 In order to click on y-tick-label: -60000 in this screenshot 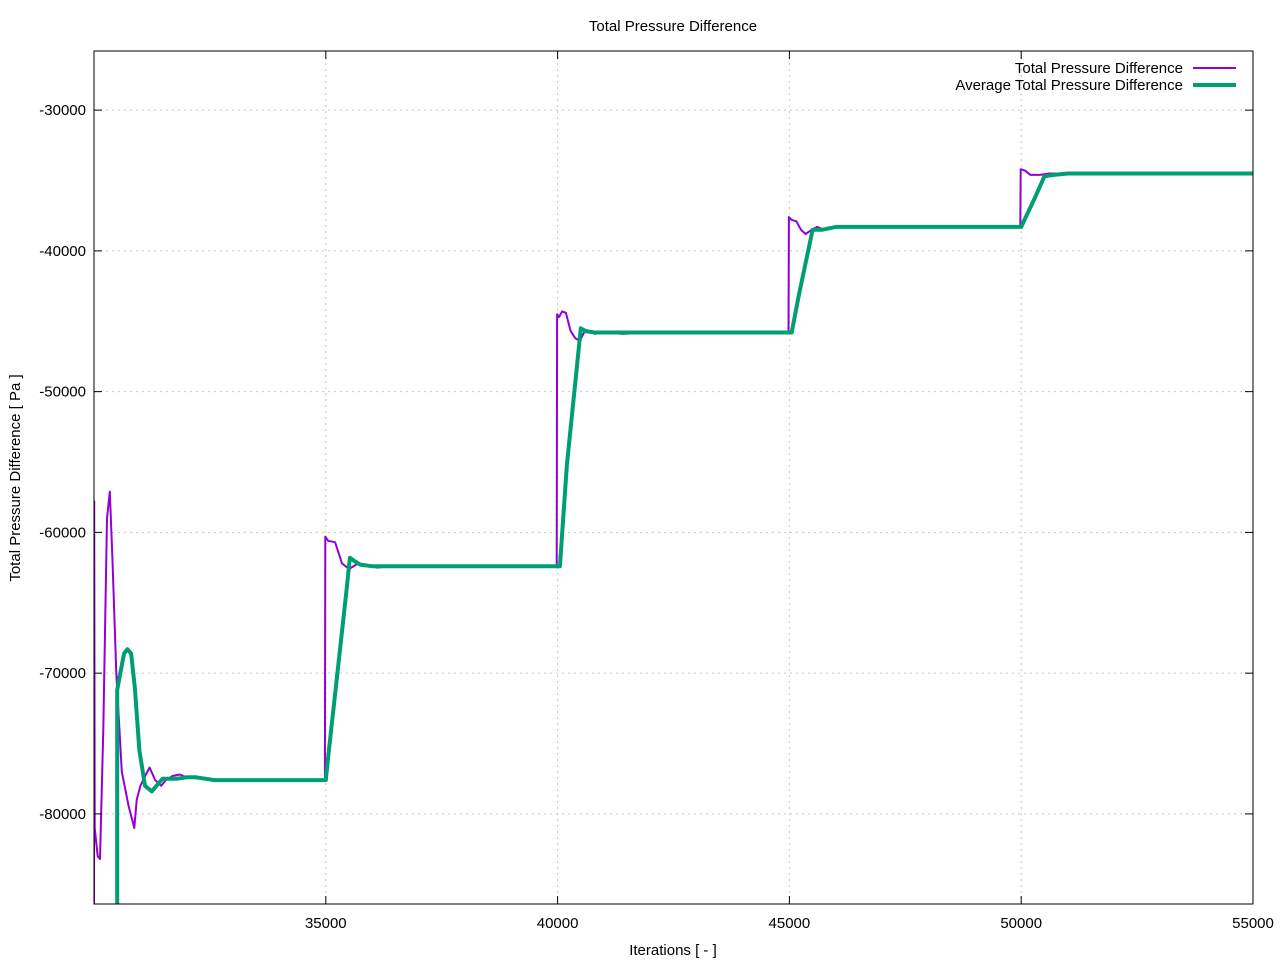, I will do `click(62, 532)`.